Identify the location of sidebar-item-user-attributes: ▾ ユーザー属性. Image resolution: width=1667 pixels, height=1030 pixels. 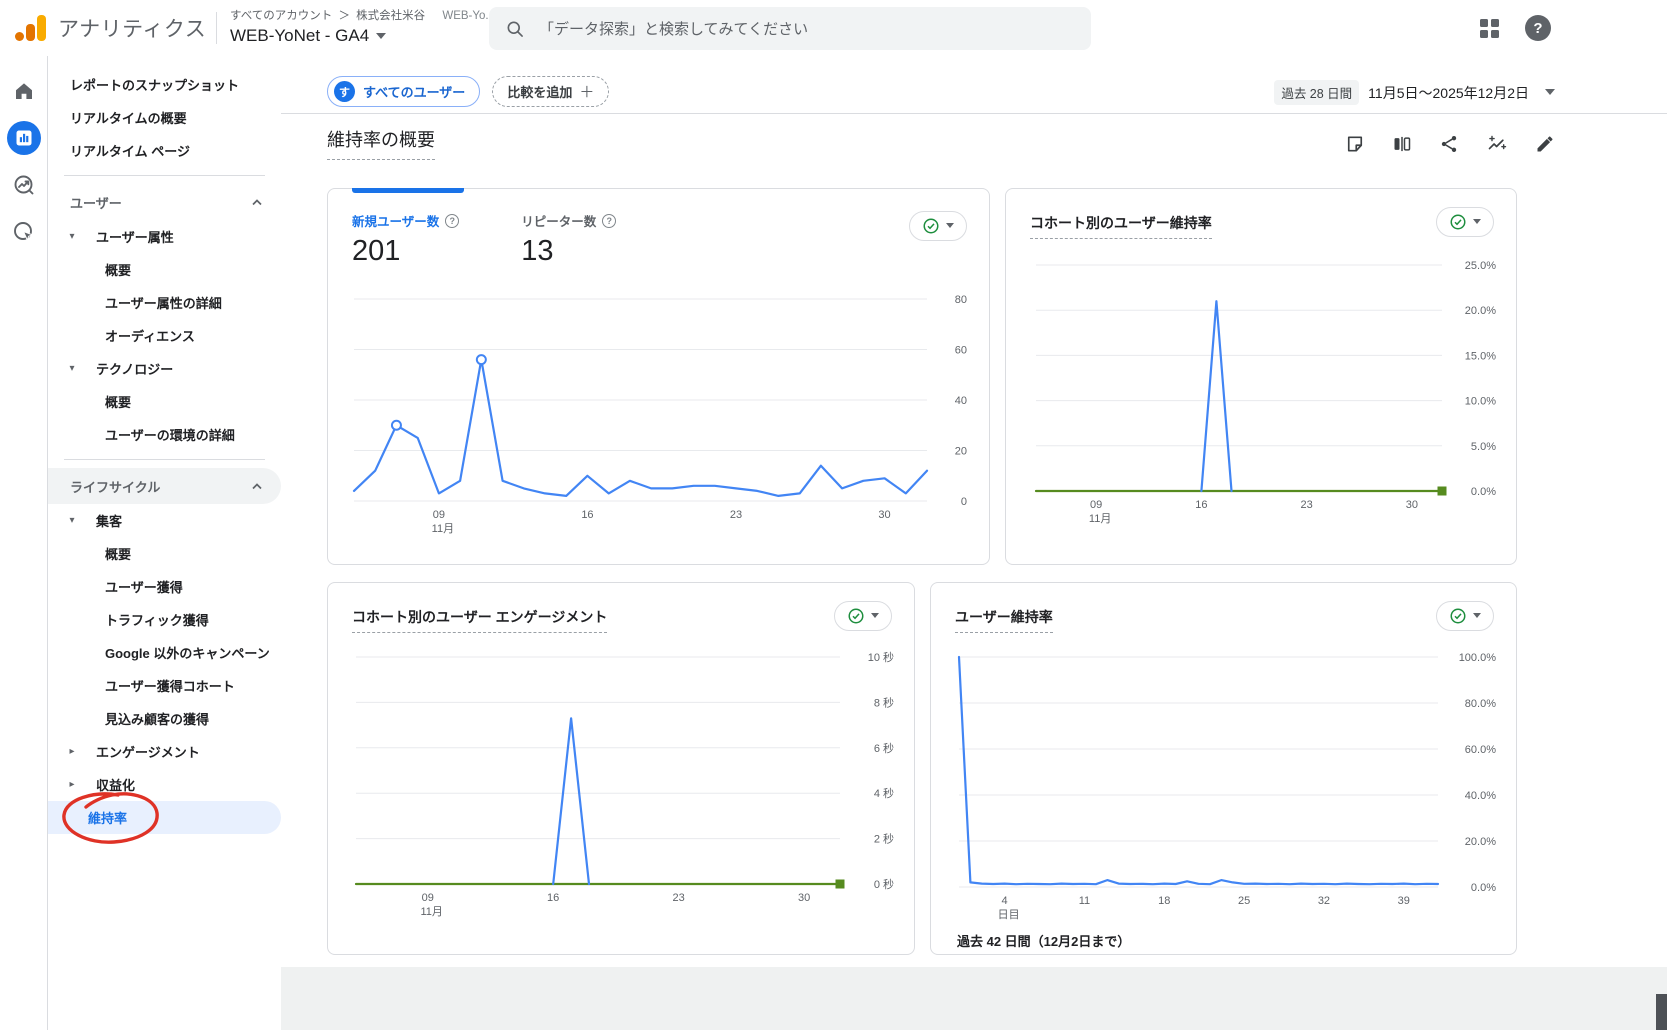
(164, 236).